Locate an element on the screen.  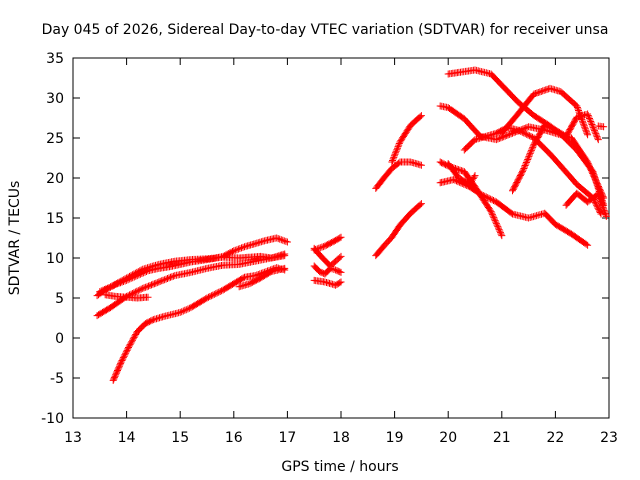
y-tick-label: 25 is located at coordinates (55, 139).